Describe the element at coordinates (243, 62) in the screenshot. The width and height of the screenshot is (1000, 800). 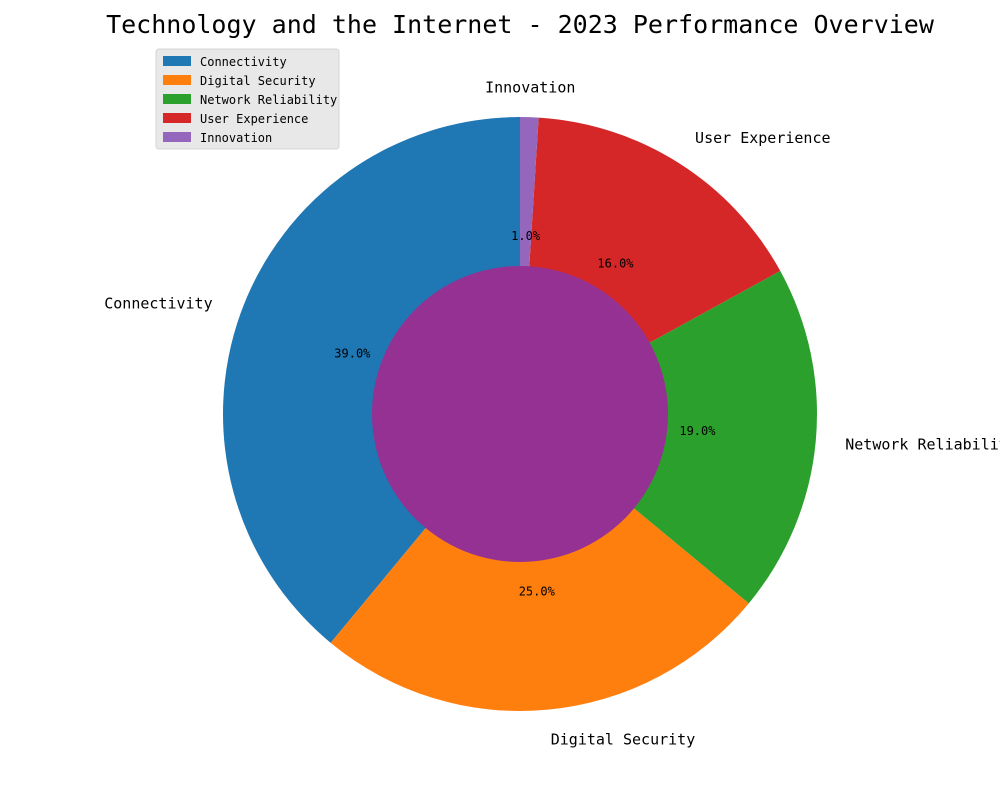
I see `legend-label-connectivity: Connectivity` at that location.